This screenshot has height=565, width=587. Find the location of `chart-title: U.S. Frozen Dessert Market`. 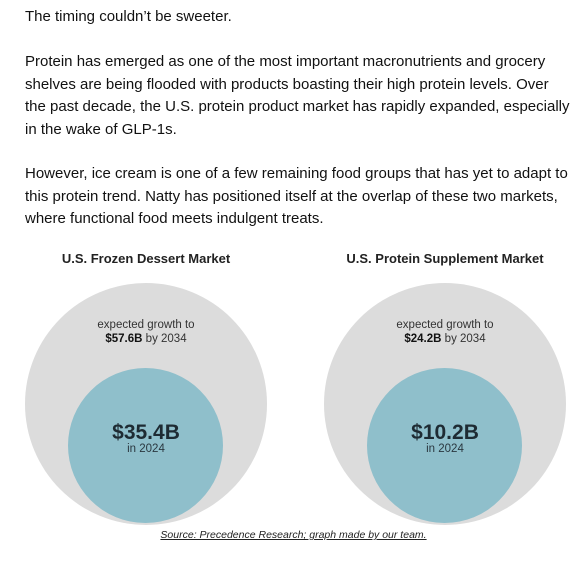

chart-title: U.S. Frozen Dessert Market is located at coordinates (146, 258).